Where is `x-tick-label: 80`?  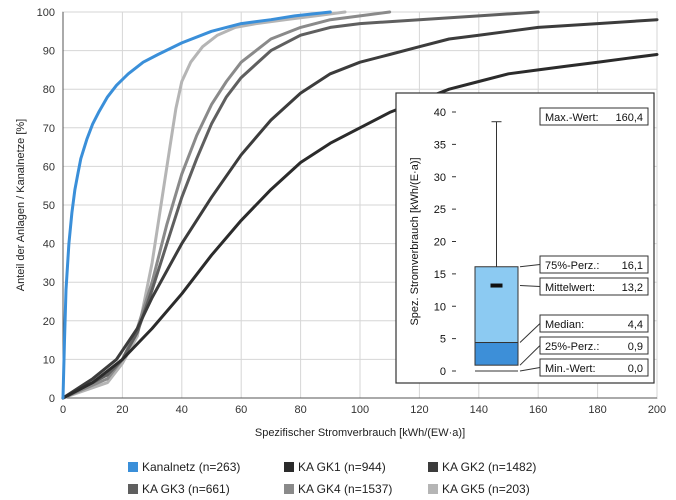
x-tick-label: 80 is located at coordinates (300, 410).